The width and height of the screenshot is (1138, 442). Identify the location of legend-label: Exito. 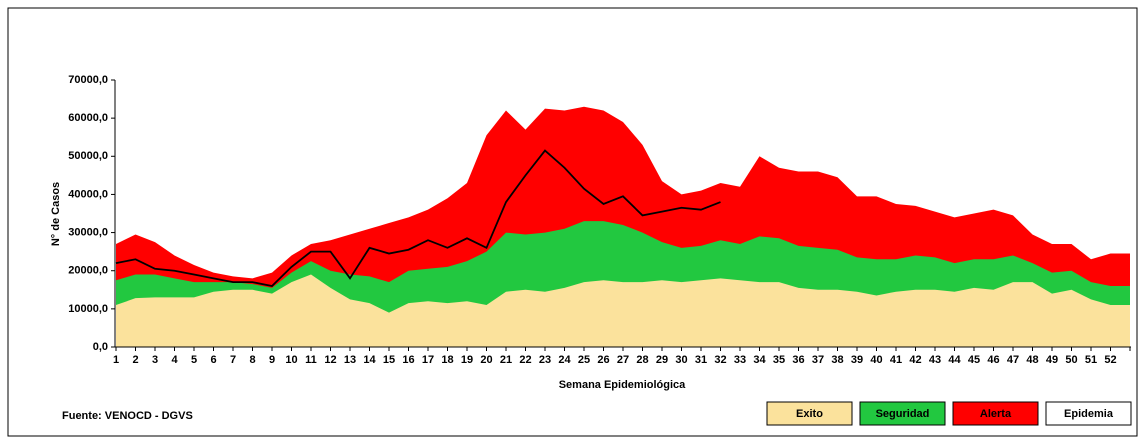
(809, 414).